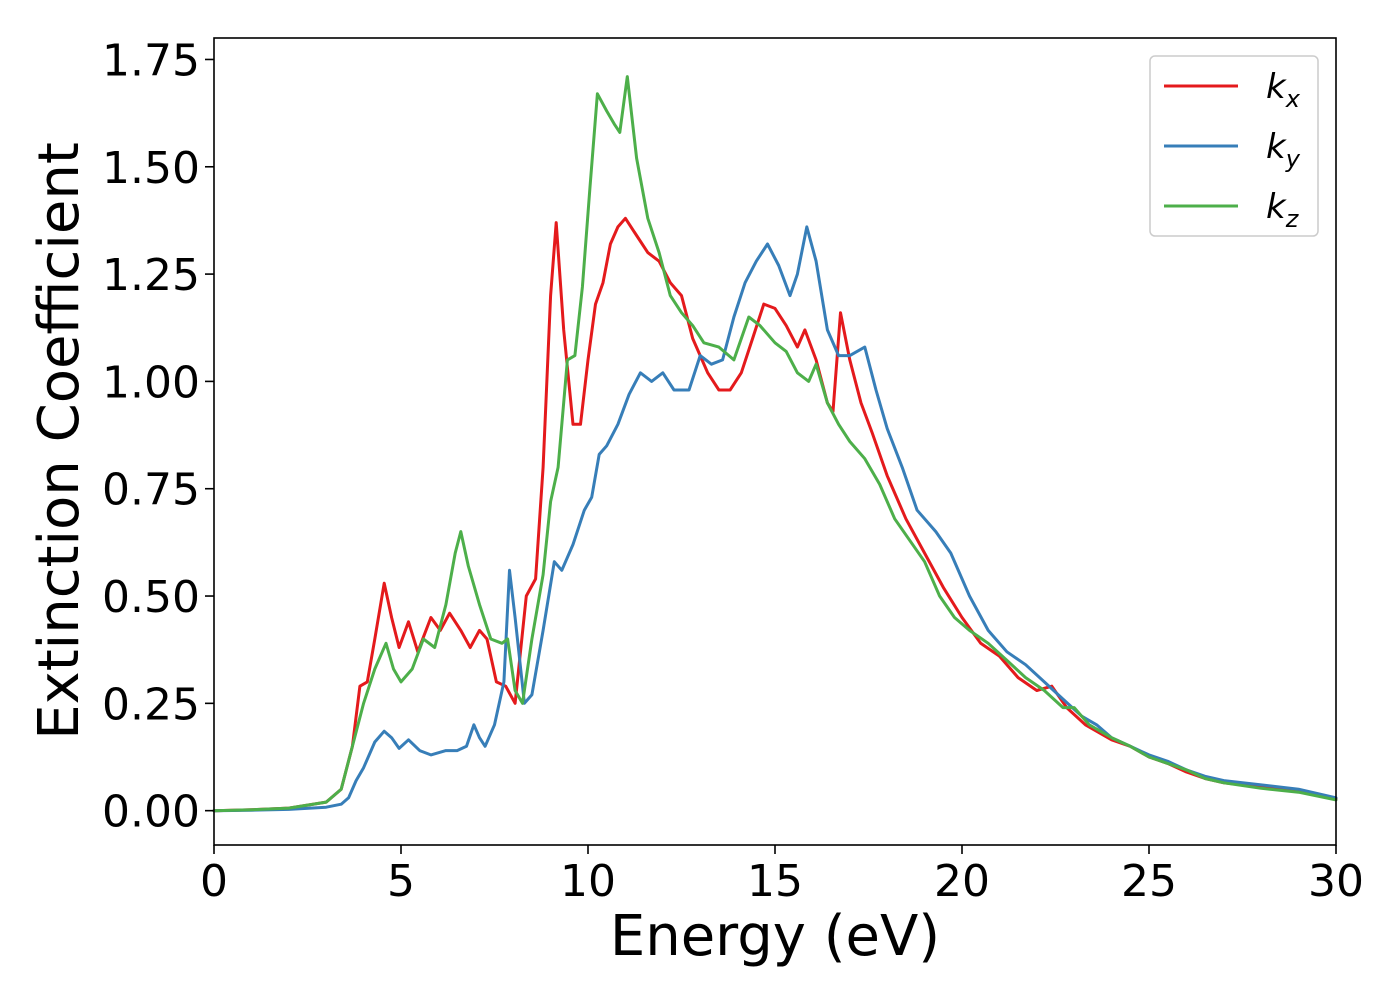  What do you see at coordinates (151, 812) in the screenshot?
I see `y-tick-label: 0.00` at bounding box center [151, 812].